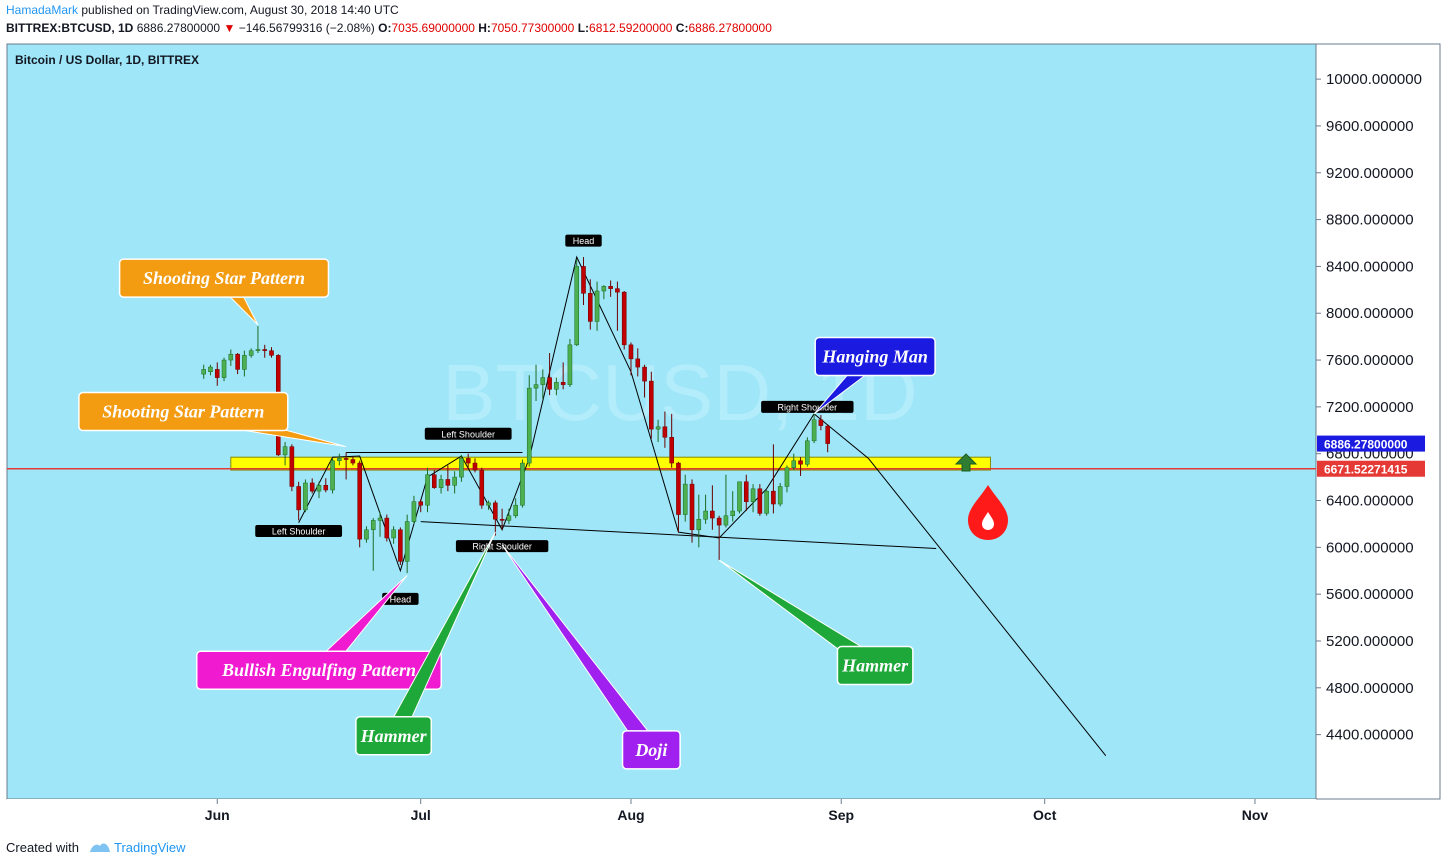 The image size is (1443, 866). What do you see at coordinates (318, 632) in the screenshot?
I see `callout: Bullish Engulfing Pattern` at bounding box center [318, 632].